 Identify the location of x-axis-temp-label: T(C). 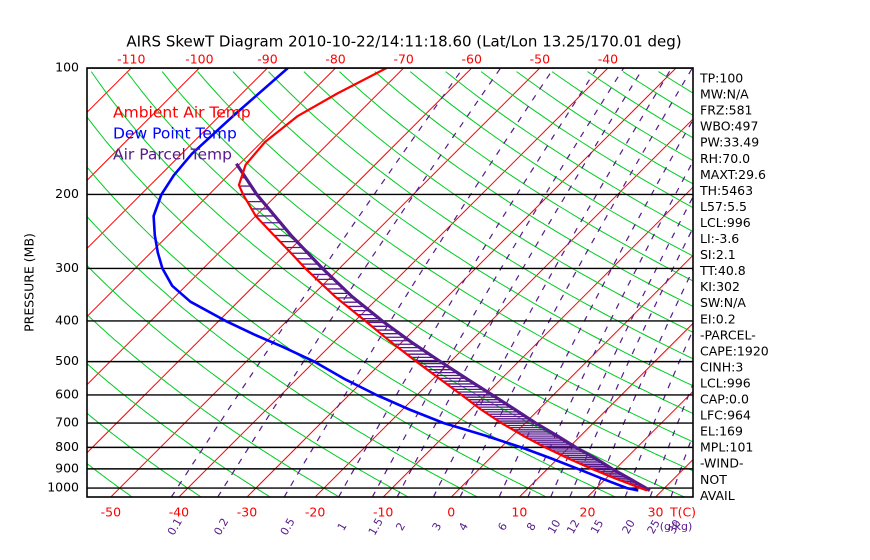
(682, 512).